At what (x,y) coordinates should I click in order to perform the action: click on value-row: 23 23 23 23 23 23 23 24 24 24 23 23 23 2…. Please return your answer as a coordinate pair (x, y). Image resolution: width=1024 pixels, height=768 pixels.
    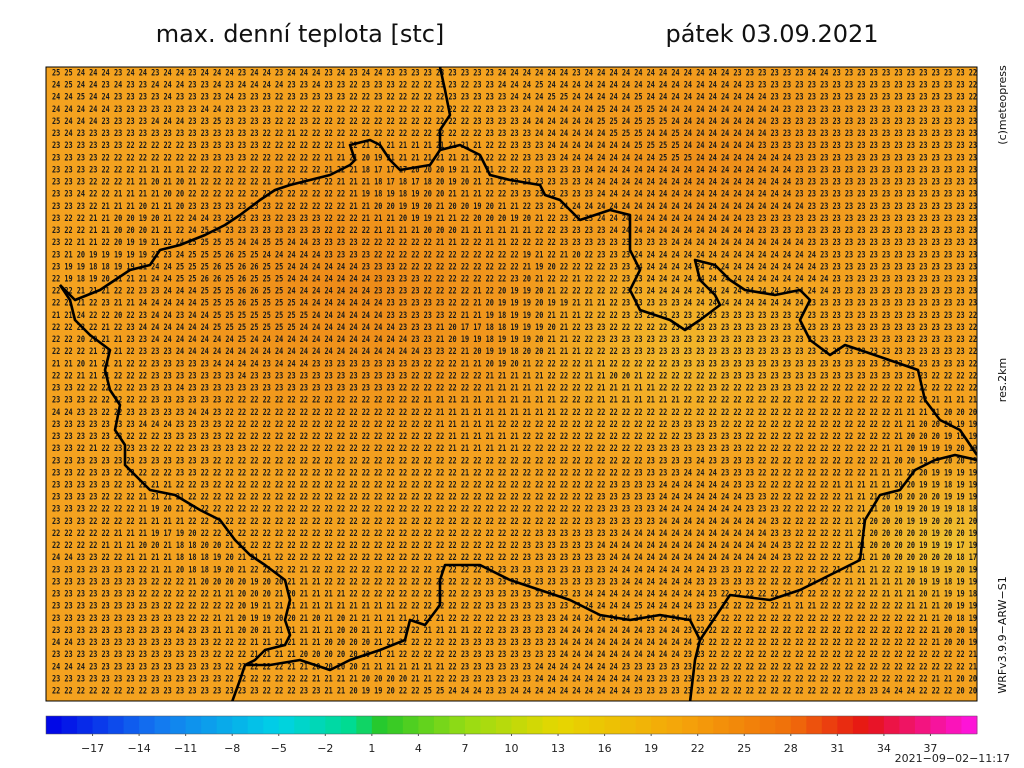
    Looking at the image, I should click on (514, 425).